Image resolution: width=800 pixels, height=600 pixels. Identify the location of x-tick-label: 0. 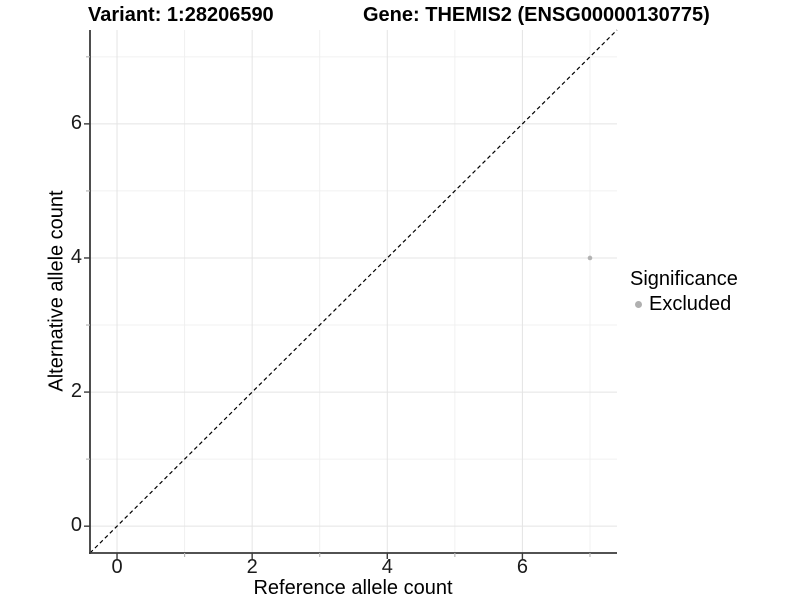
(117, 567).